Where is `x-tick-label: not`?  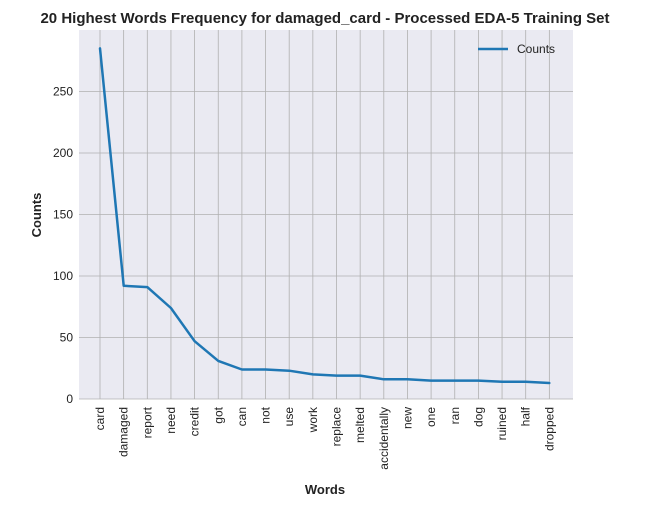
x-tick-label: not is located at coordinates (266, 414).